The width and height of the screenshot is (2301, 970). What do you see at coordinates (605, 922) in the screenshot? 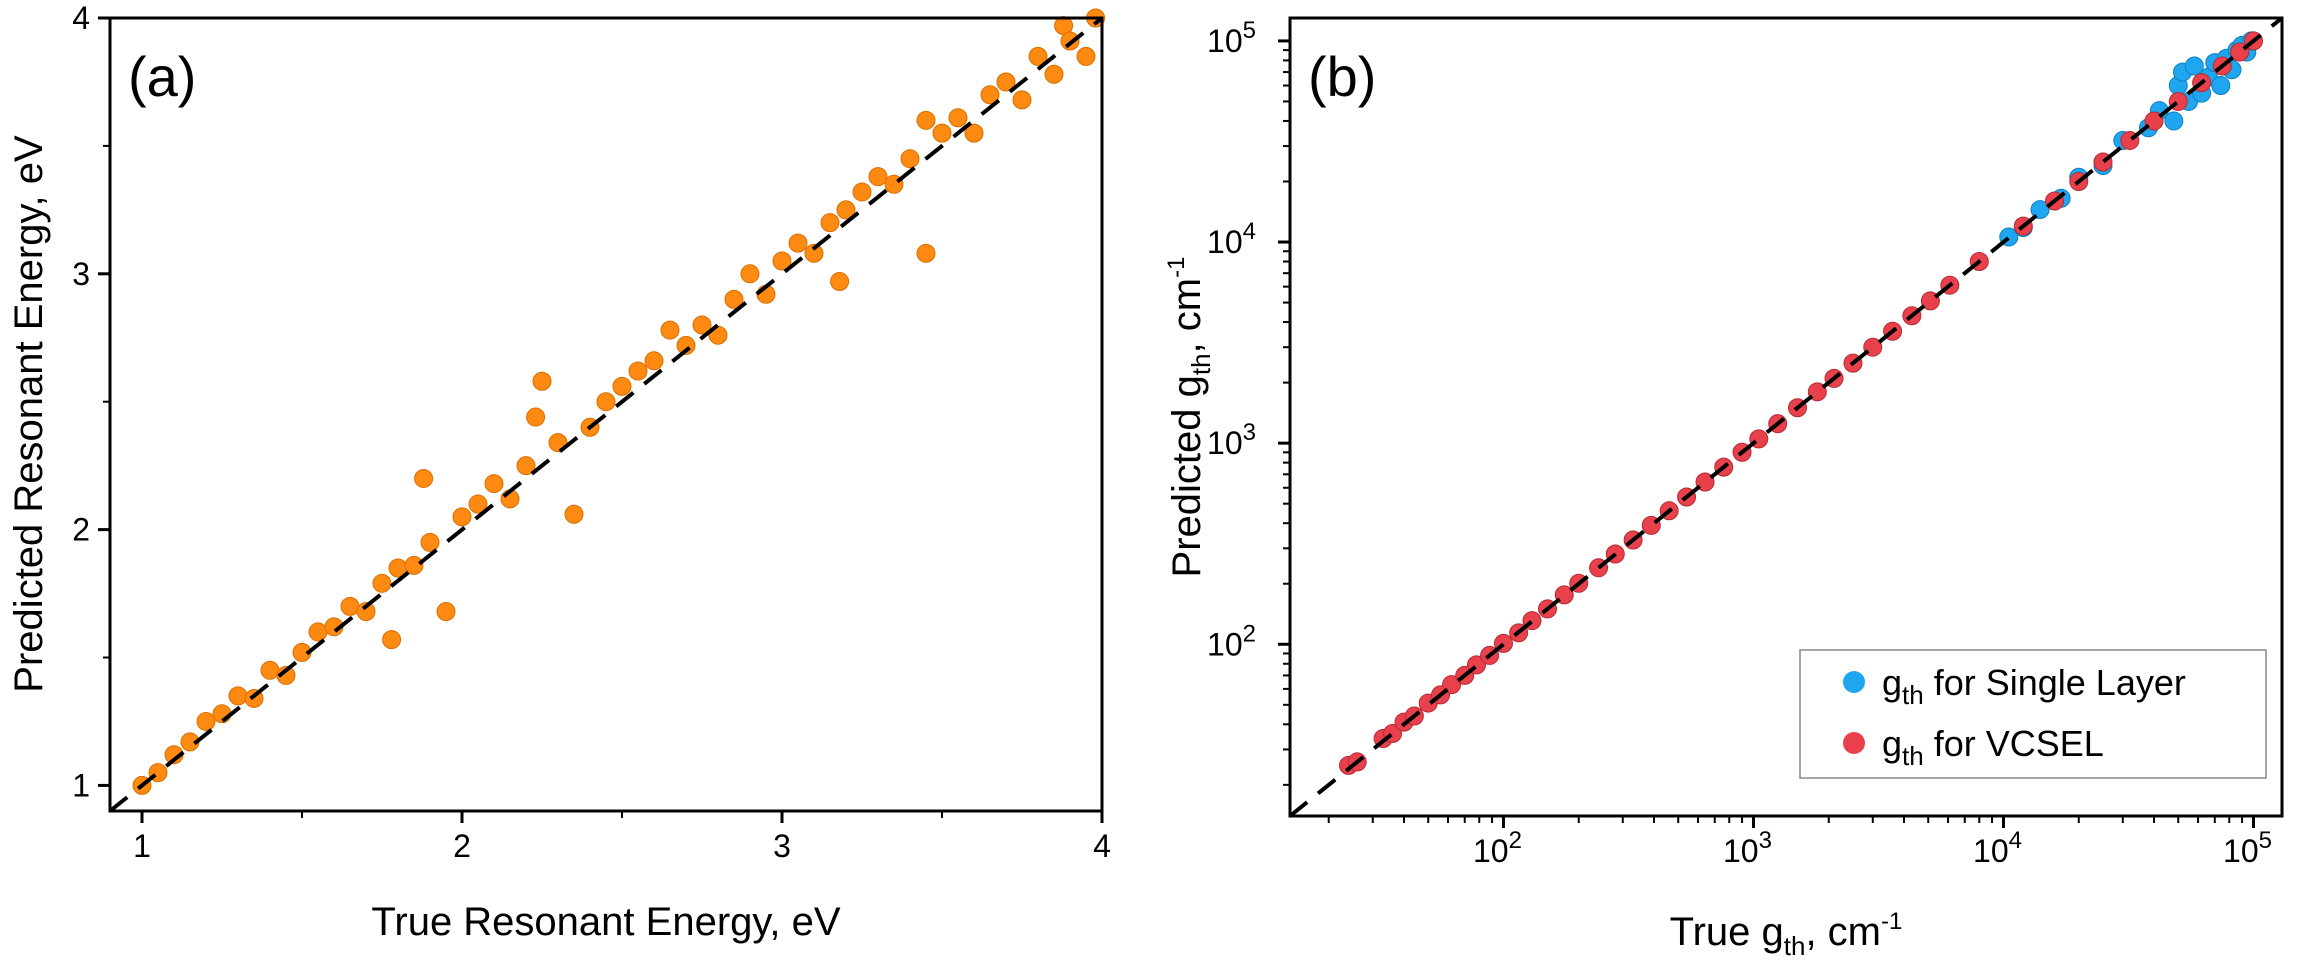
I see `panel-a-x-axis-title: True Resonant Energy, eV` at bounding box center [605, 922].